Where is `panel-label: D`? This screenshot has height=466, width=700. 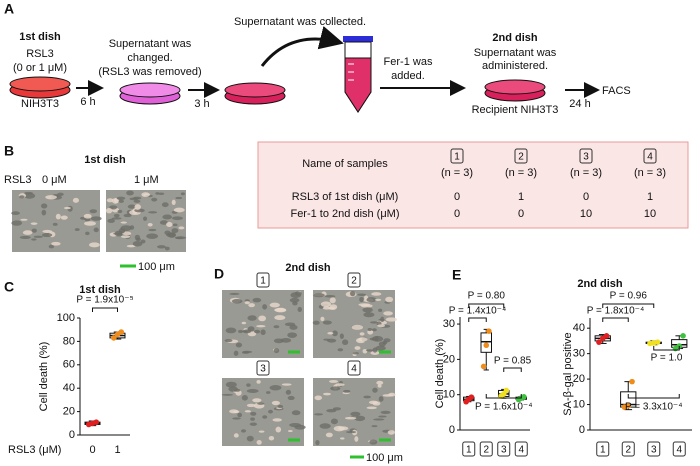
panel-label: D is located at coordinates (219, 274).